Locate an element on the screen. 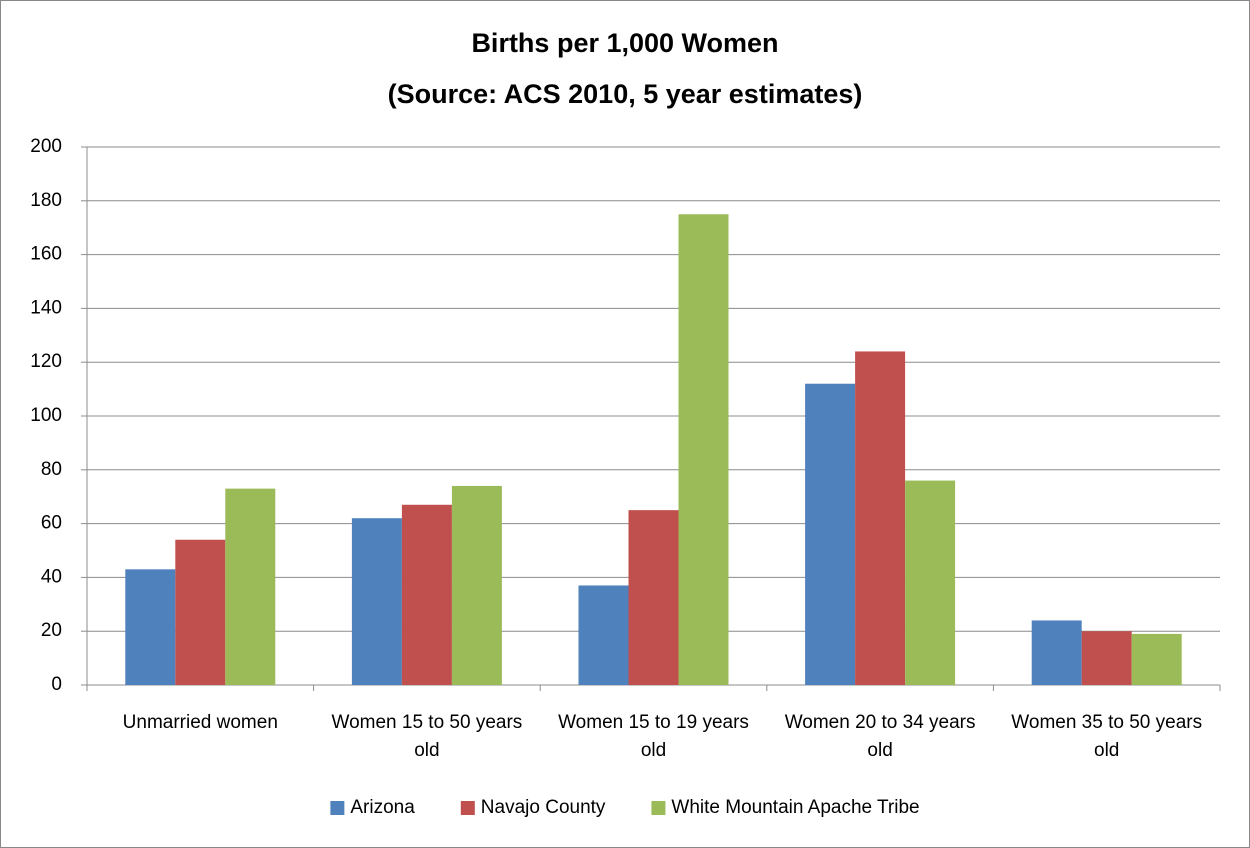  x-tick-label: Unmarried women is located at coordinates (200, 722).